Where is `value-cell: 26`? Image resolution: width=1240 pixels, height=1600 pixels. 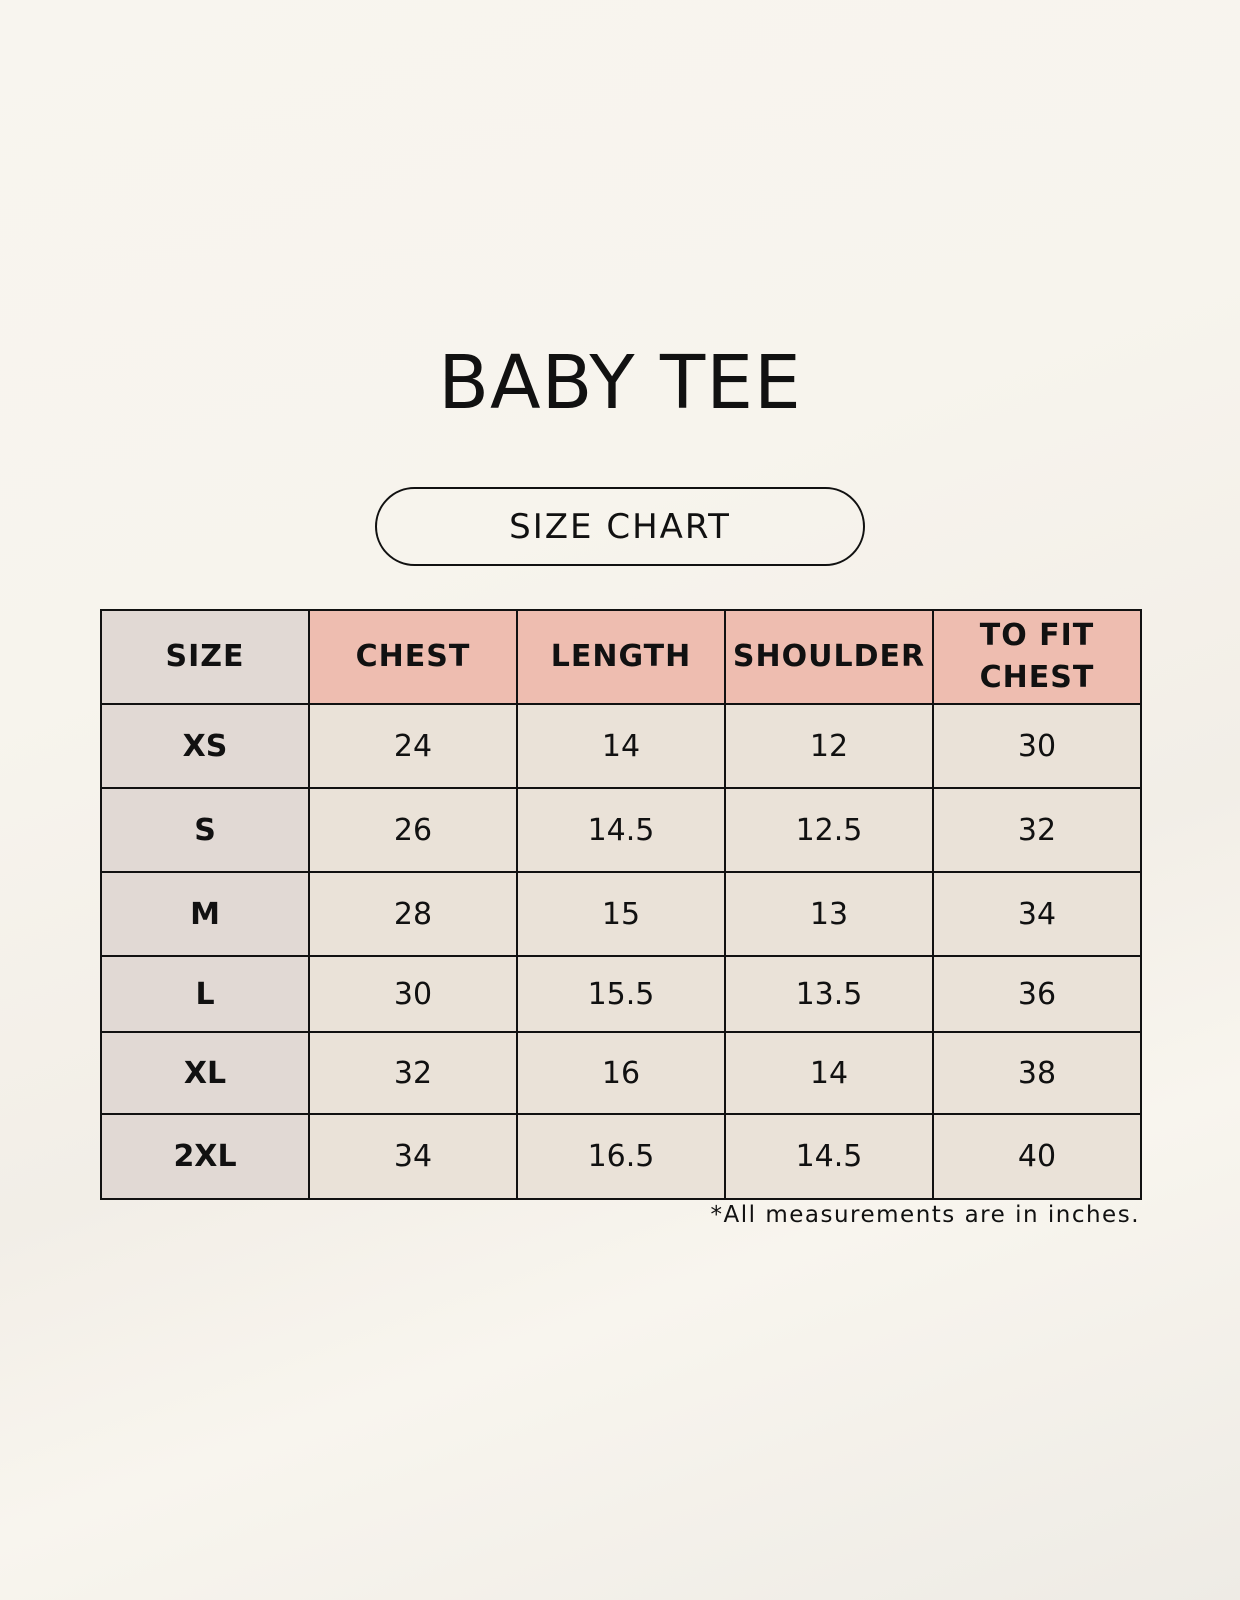
value-cell: 26 is located at coordinates (413, 830).